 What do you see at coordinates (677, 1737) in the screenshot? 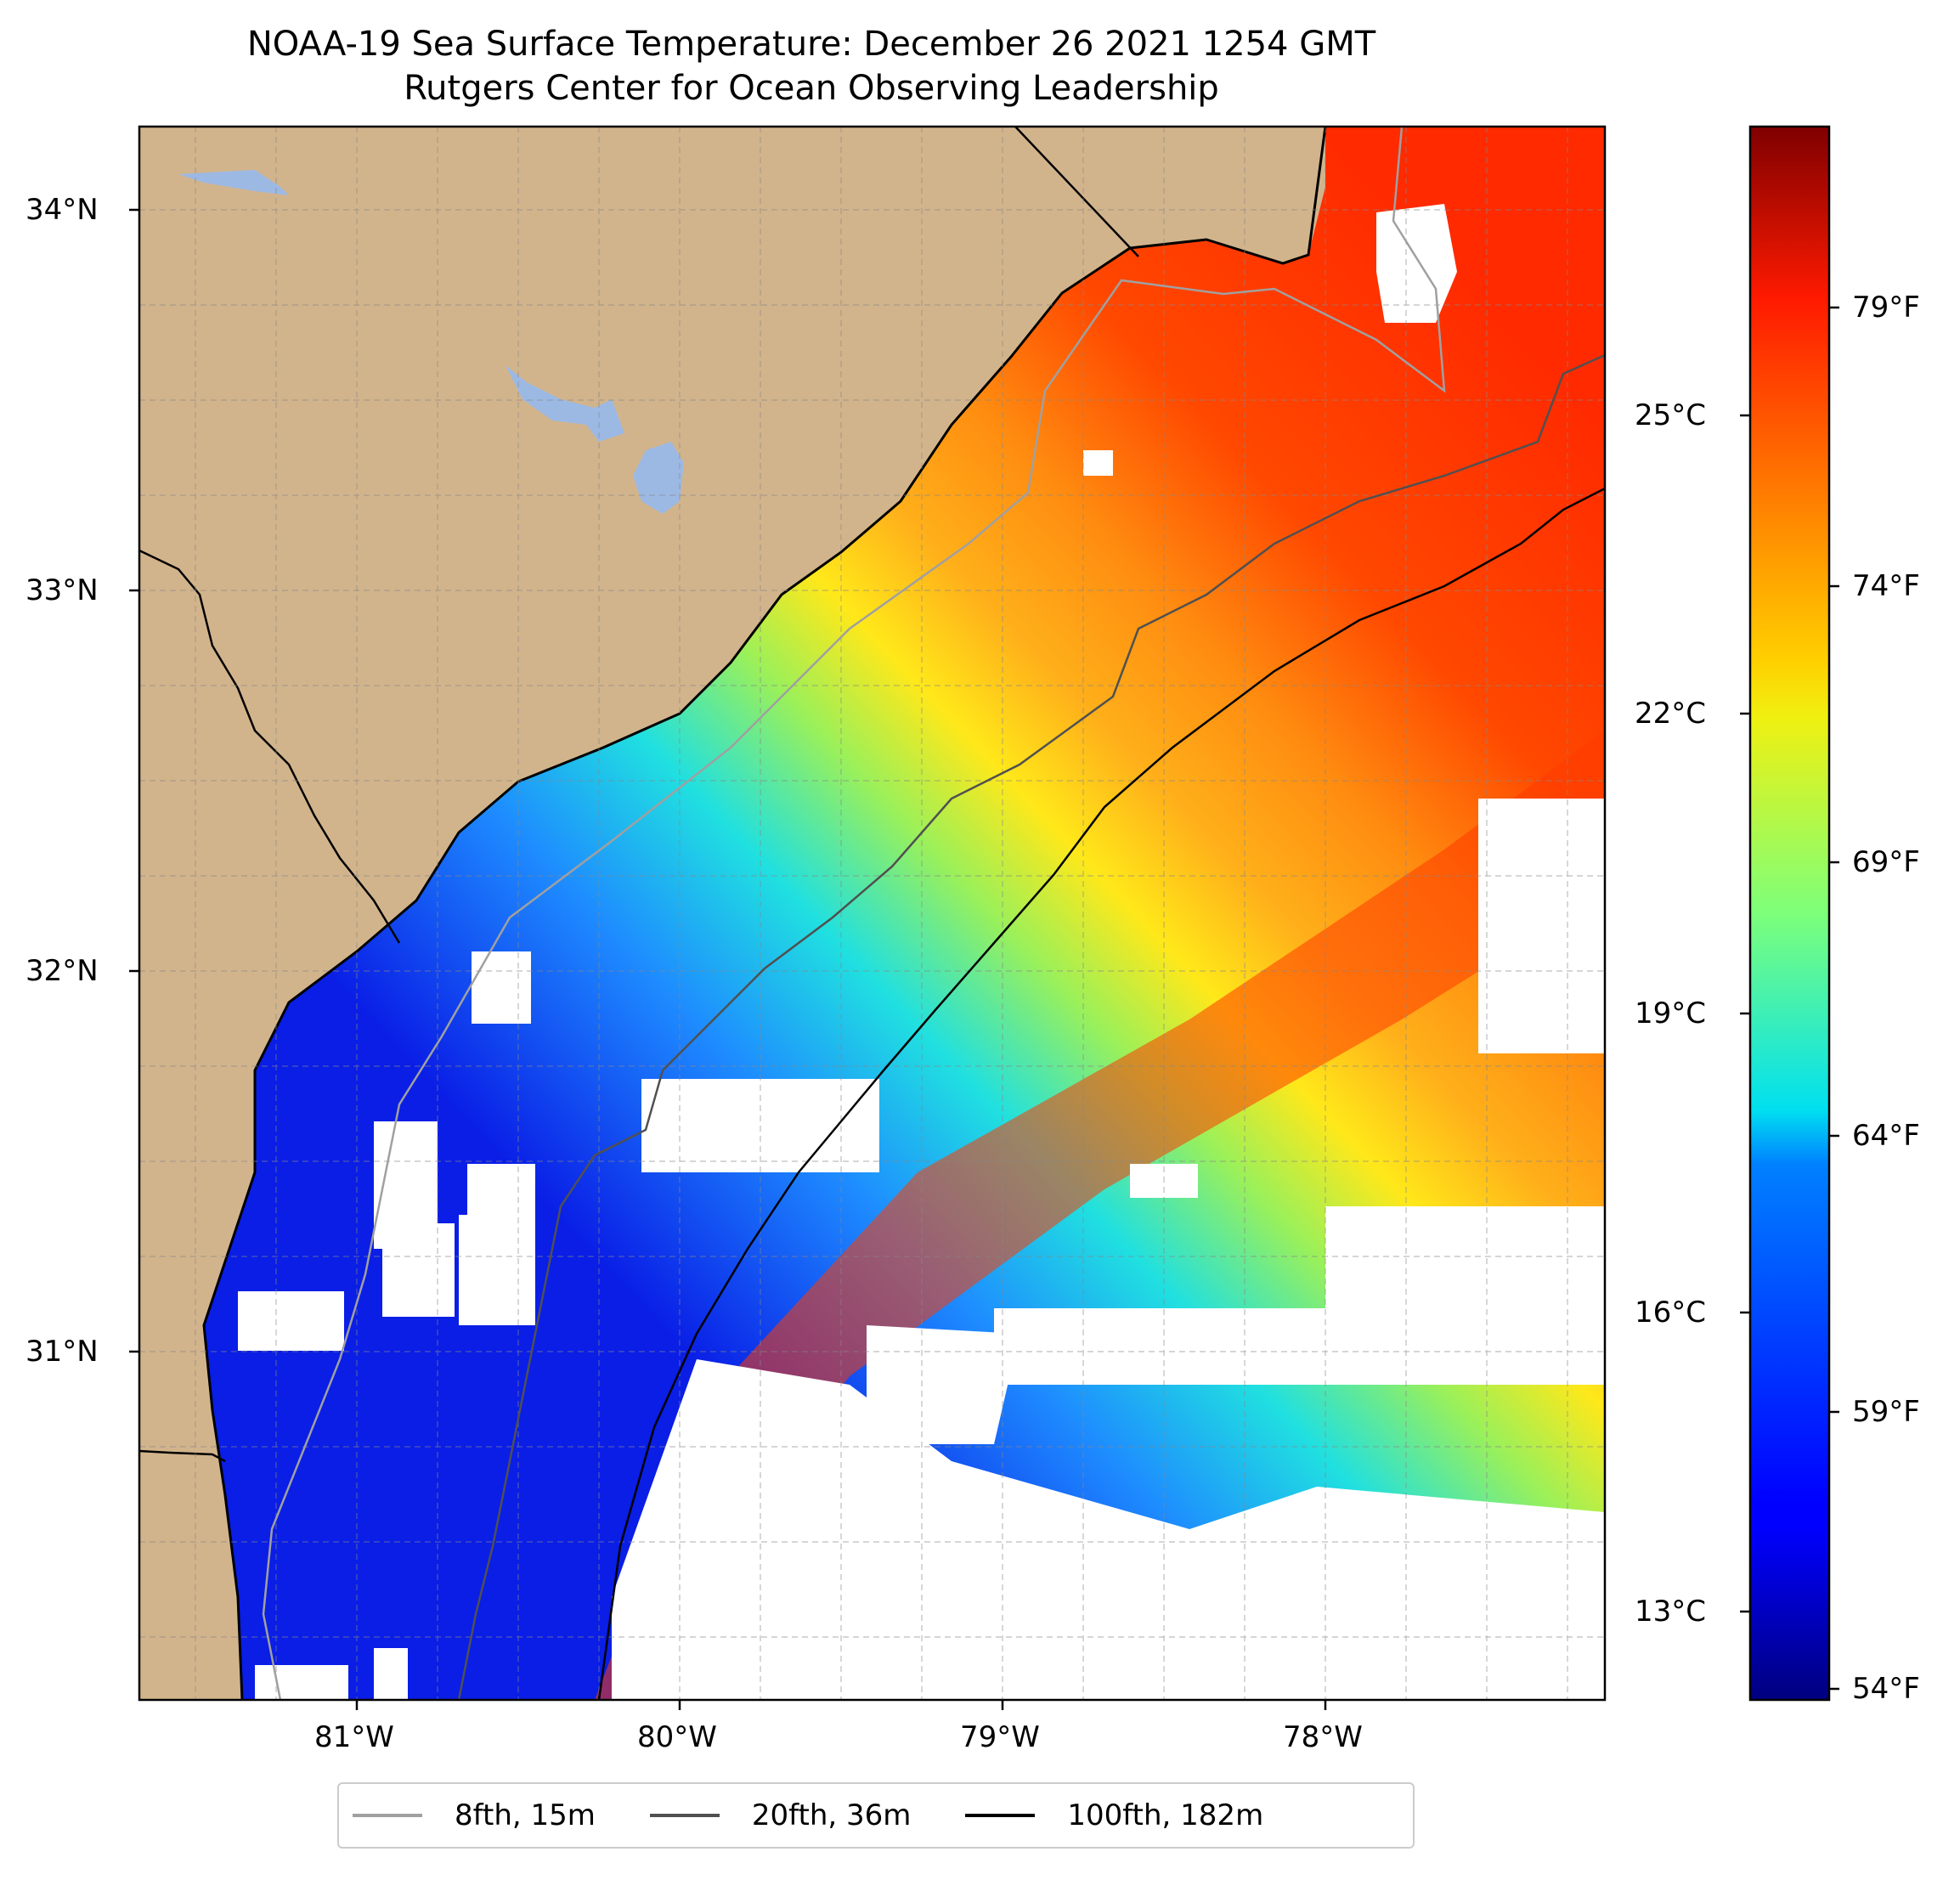
I see `lon-tick-label: 80°W` at bounding box center [677, 1737].